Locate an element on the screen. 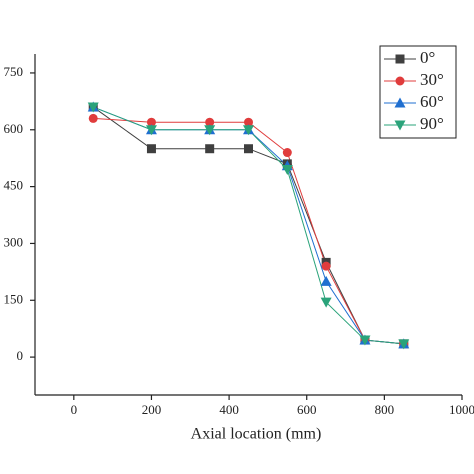 This screenshot has height=474, width=474. x-tick-label: 200 is located at coordinates (152, 409).